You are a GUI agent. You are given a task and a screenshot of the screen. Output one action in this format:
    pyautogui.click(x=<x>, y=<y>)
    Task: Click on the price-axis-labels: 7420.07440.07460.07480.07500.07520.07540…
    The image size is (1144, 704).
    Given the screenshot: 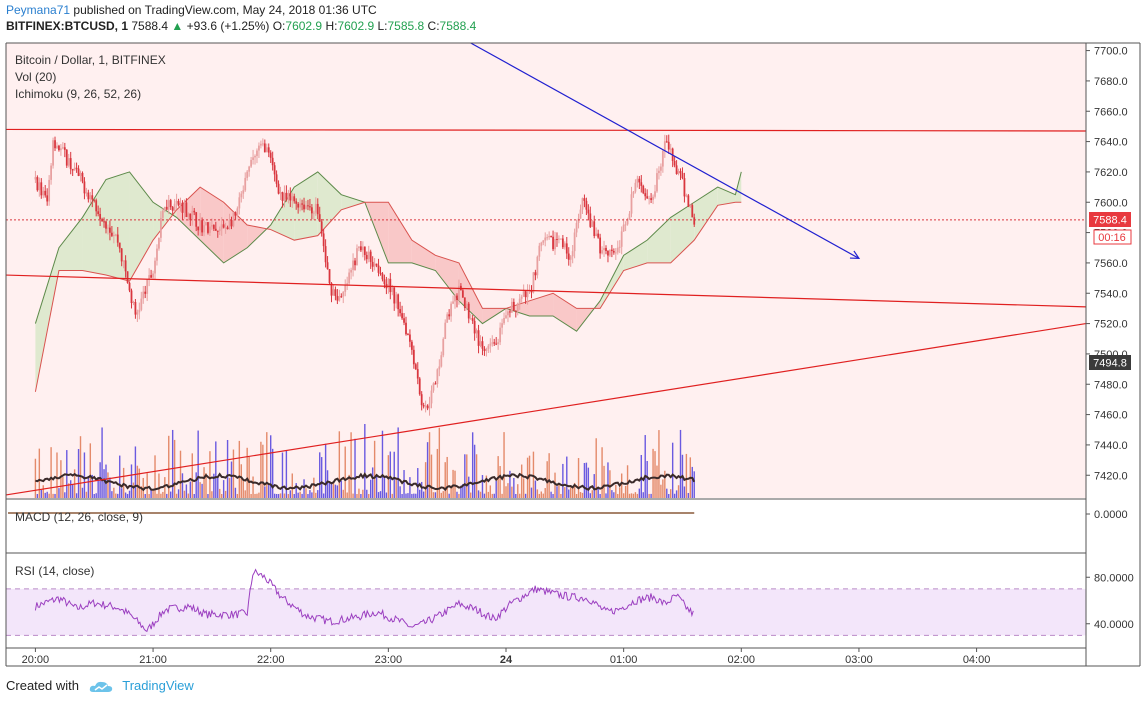 What is the action you would take?
    pyautogui.click(x=1110, y=338)
    